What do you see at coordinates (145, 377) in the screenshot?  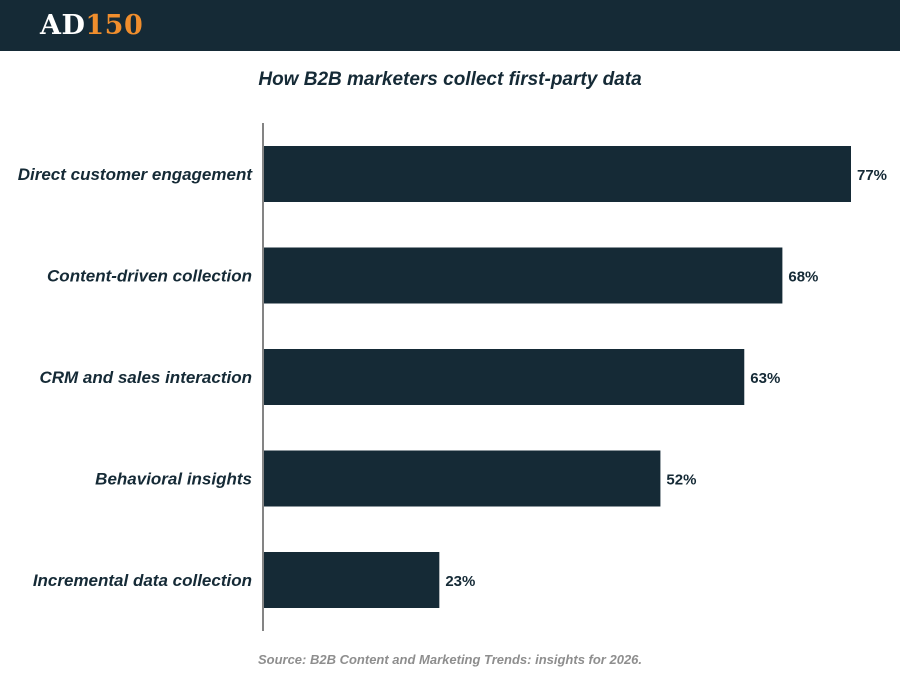 I see `category-label: CRM and sales interaction` at bounding box center [145, 377].